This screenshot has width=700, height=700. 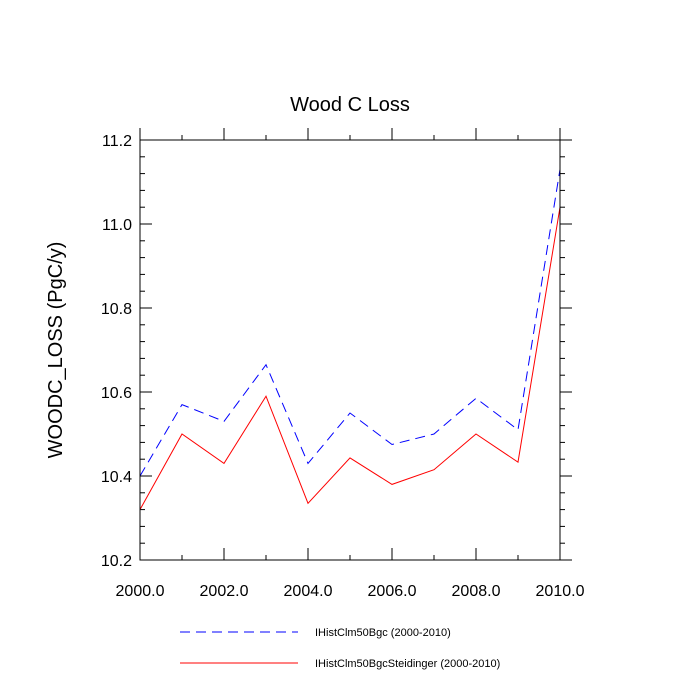 What do you see at coordinates (476, 591) in the screenshot?
I see `x-tick-label: 2008.0` at bounding box center [476, 591].